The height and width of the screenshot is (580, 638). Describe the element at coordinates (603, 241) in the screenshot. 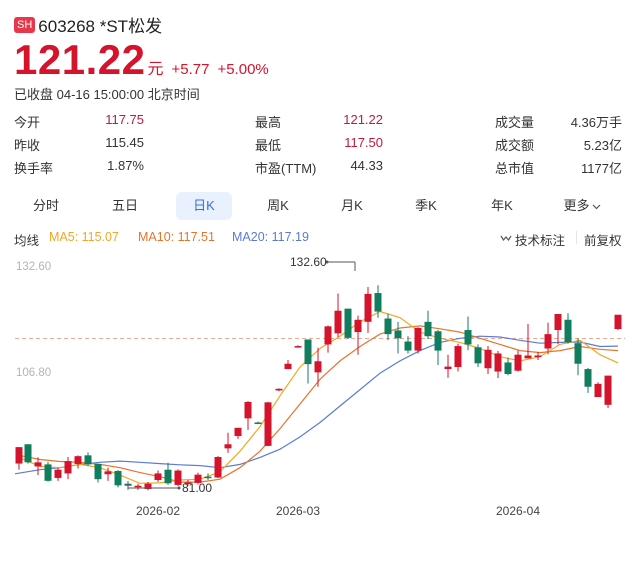

I see `adjust-button: 前复权` at that location.